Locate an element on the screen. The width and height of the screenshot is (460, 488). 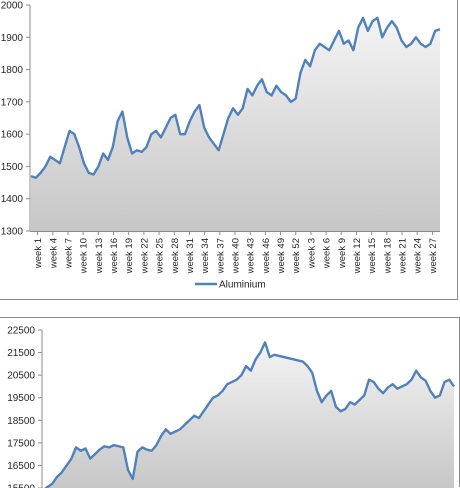
y-tick-label: 1400 is located at coordinates (12, 199).